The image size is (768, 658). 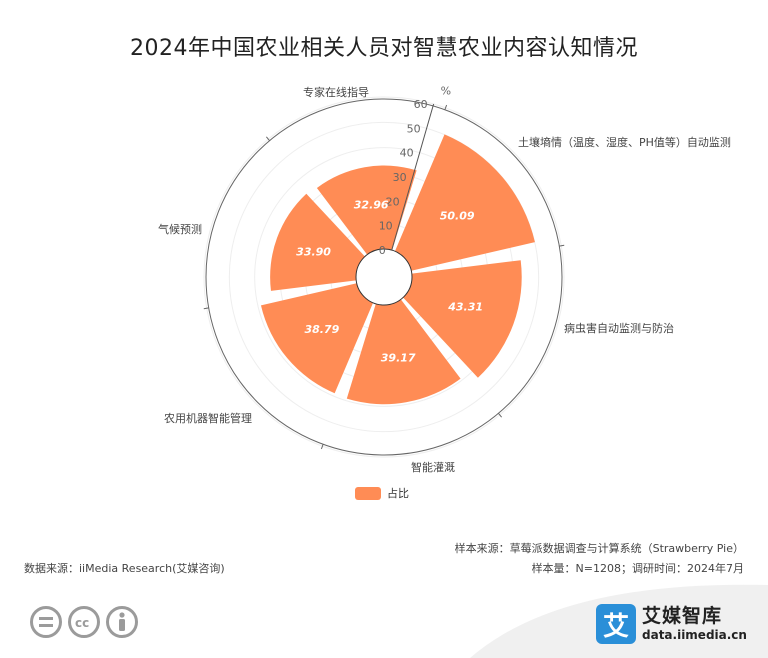 What do you see at coordinates (433, 467) in the screenshot?
I see `category-label: 智能灌溉` at bounding box center [433, 467].